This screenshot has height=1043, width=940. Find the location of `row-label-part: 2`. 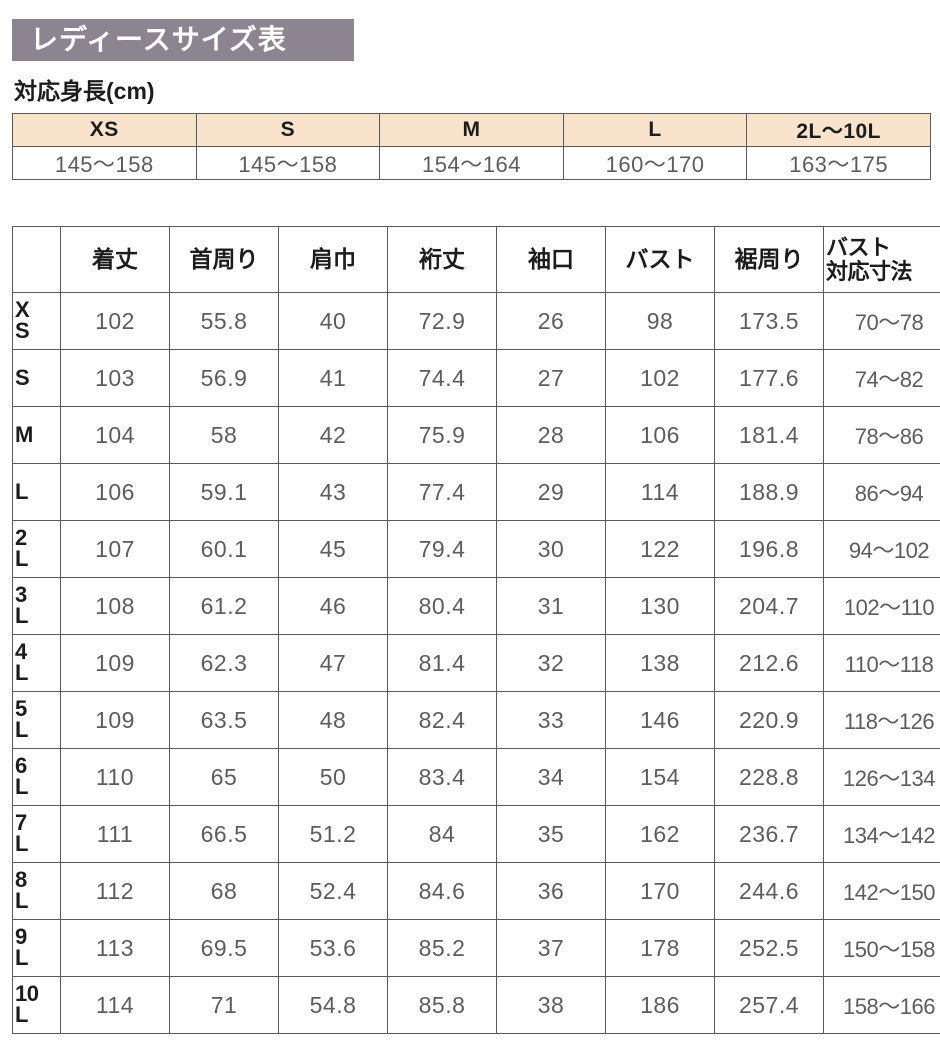

row-label-part: 2 is located at coordinates (21, 538).